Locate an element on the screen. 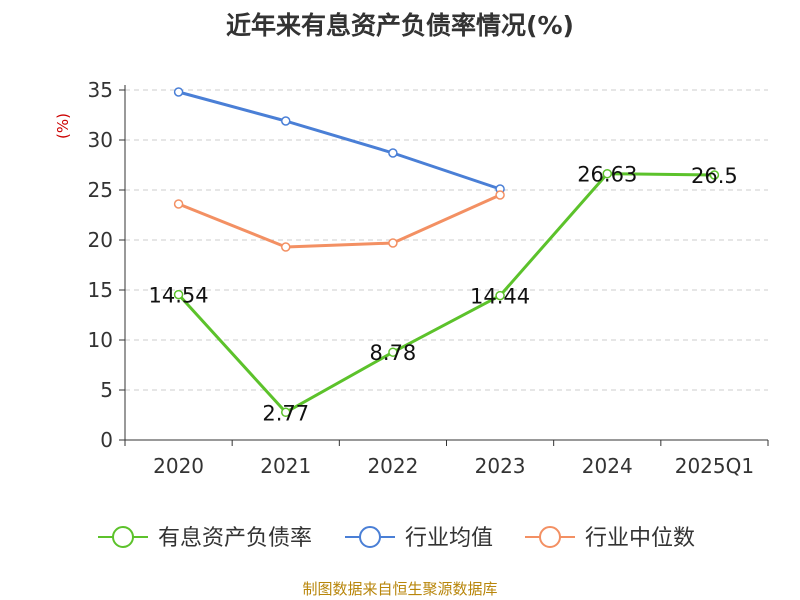  y-tick-label: 30 is located at coordinates (100, 140).